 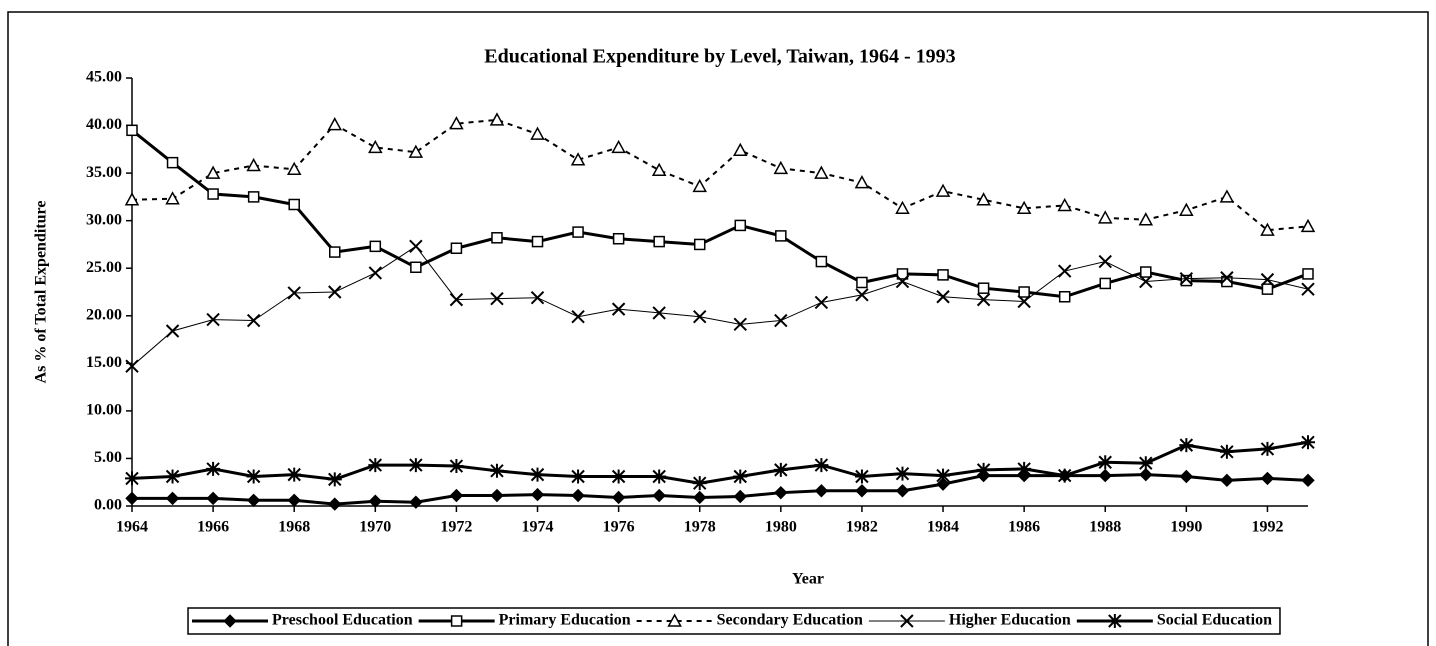 What do you see at coordinates (1105, 527) in the screenshot?
I see `x-tick-label: 1988` at bounding box center [1105, 527].